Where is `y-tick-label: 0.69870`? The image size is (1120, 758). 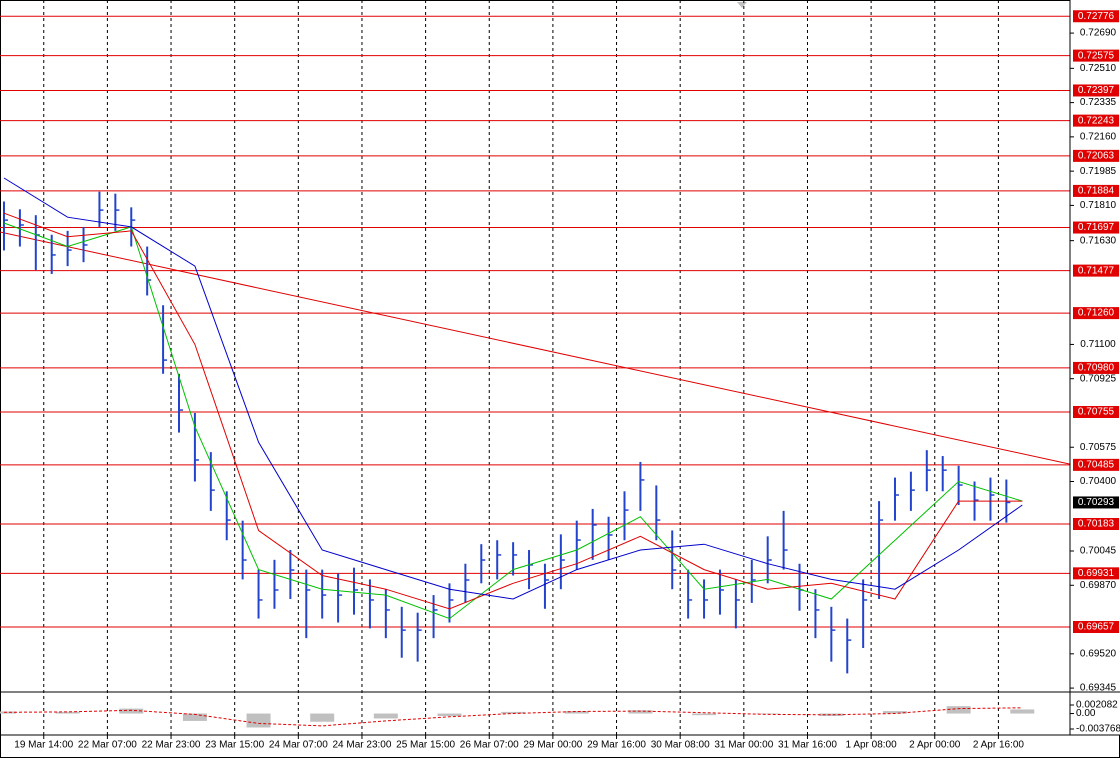 y-tick-label: 0.69870 is located at coordinates (1098, 585).